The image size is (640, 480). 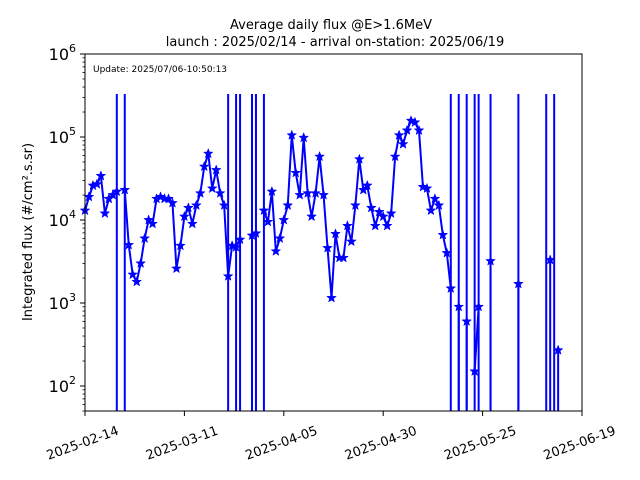 What do you see at coordinates (62, 219) in the screenshot?
I see `y-tick-label-2: 10⁴` at bounding box center [62, 219].